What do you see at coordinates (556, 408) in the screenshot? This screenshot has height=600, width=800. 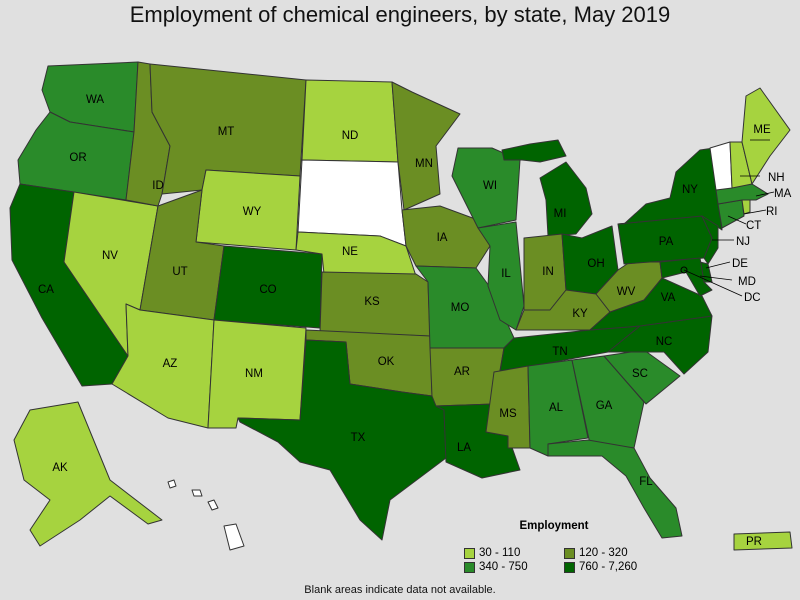 I see `label-AL: AL` at bounding box center [556, 408].